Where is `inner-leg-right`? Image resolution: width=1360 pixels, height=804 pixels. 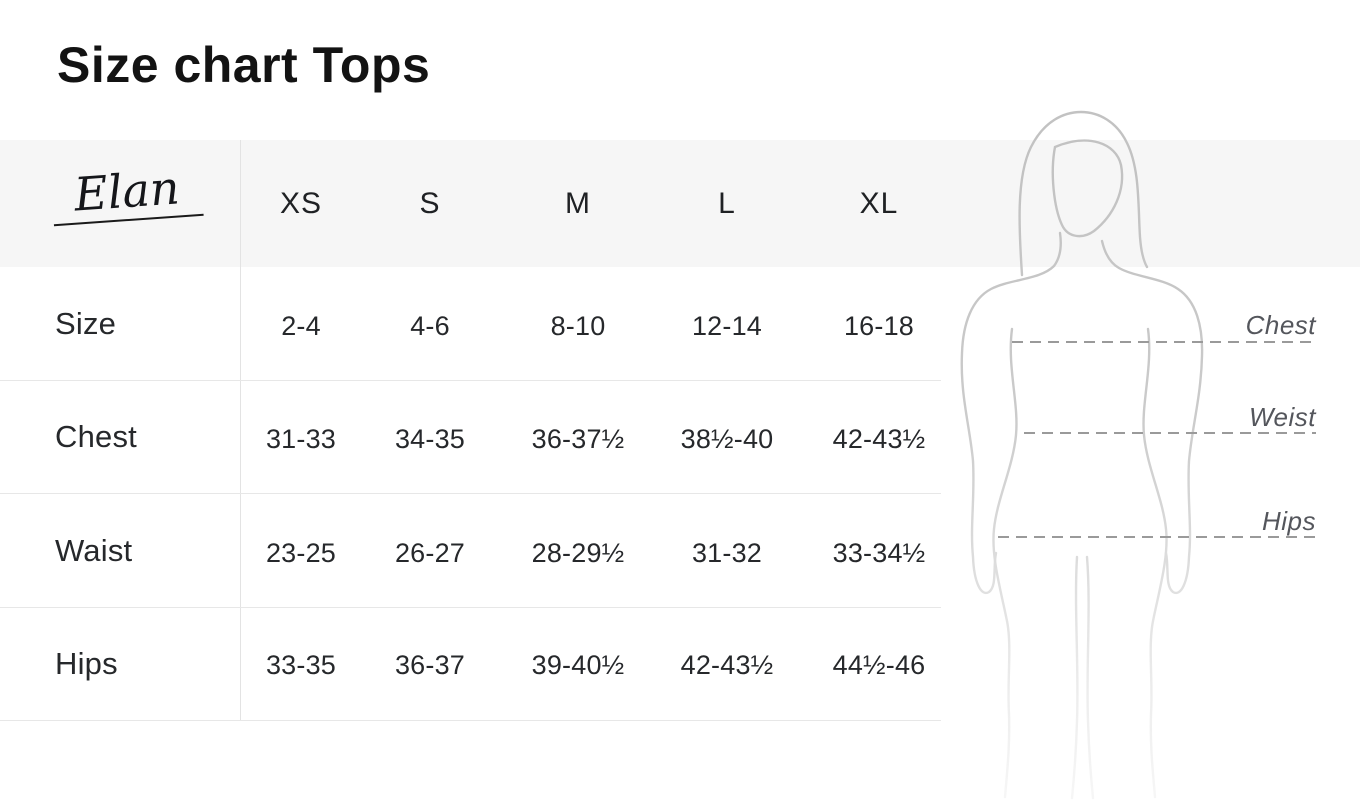 inner-leg-right is located at coordinates (1090, 677).